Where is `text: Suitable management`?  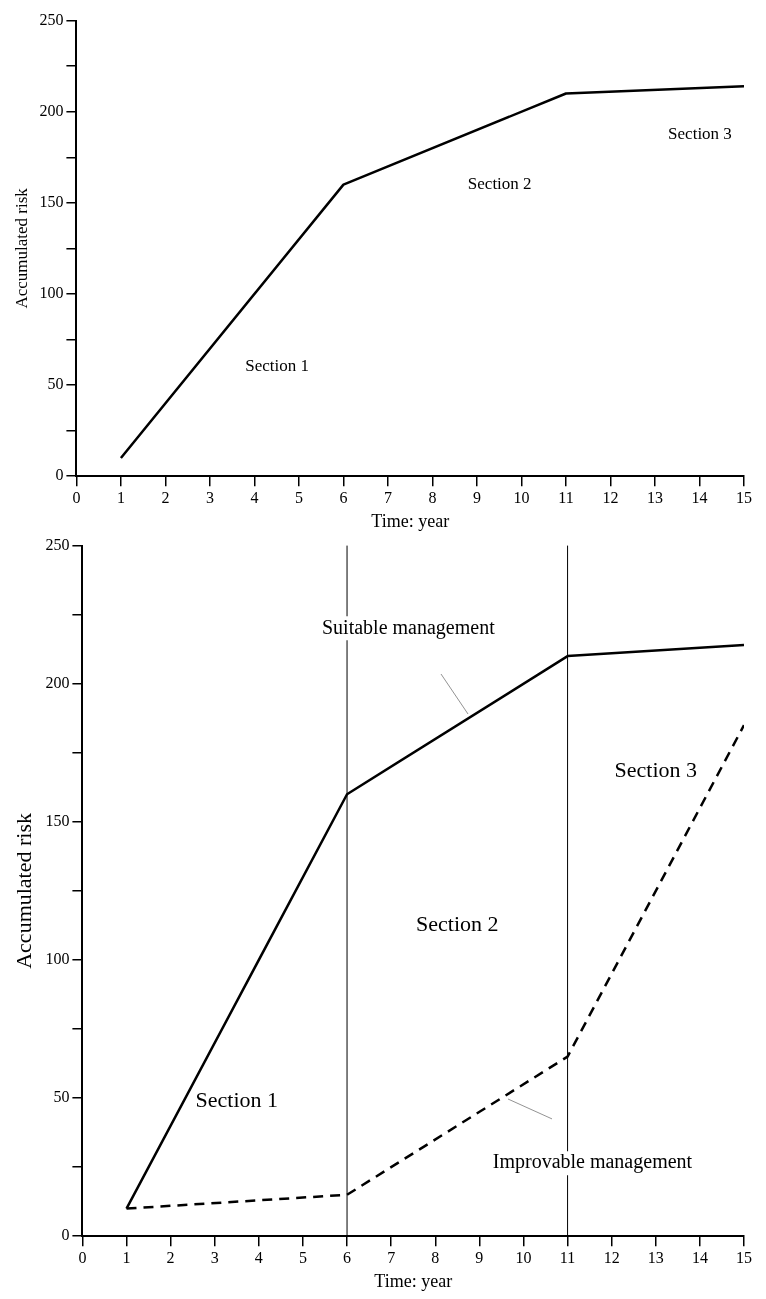 text: Suitable management is located at coordinates (408, 627).